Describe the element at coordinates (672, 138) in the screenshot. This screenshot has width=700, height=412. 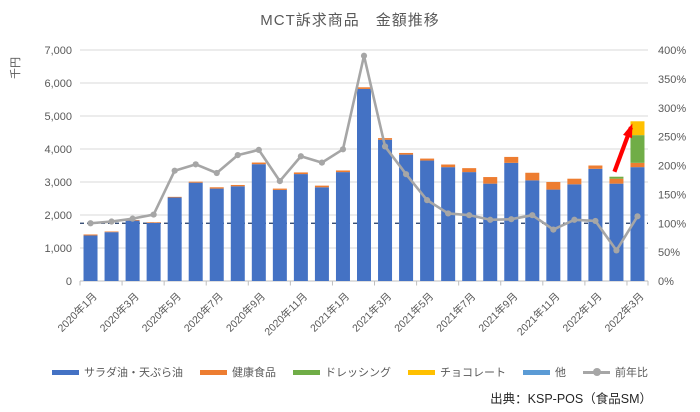
I see `y-right-tick: 250%` at that location.